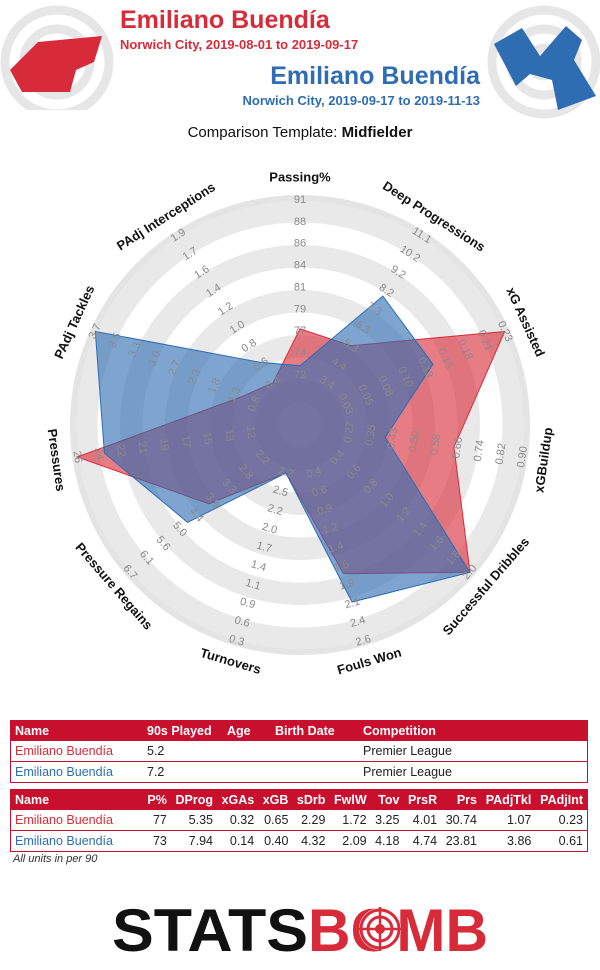 The image size is (600, 970). Describe the element at coordinates (157, 799) in the screenshot. I see `col-header: P%` at that location.